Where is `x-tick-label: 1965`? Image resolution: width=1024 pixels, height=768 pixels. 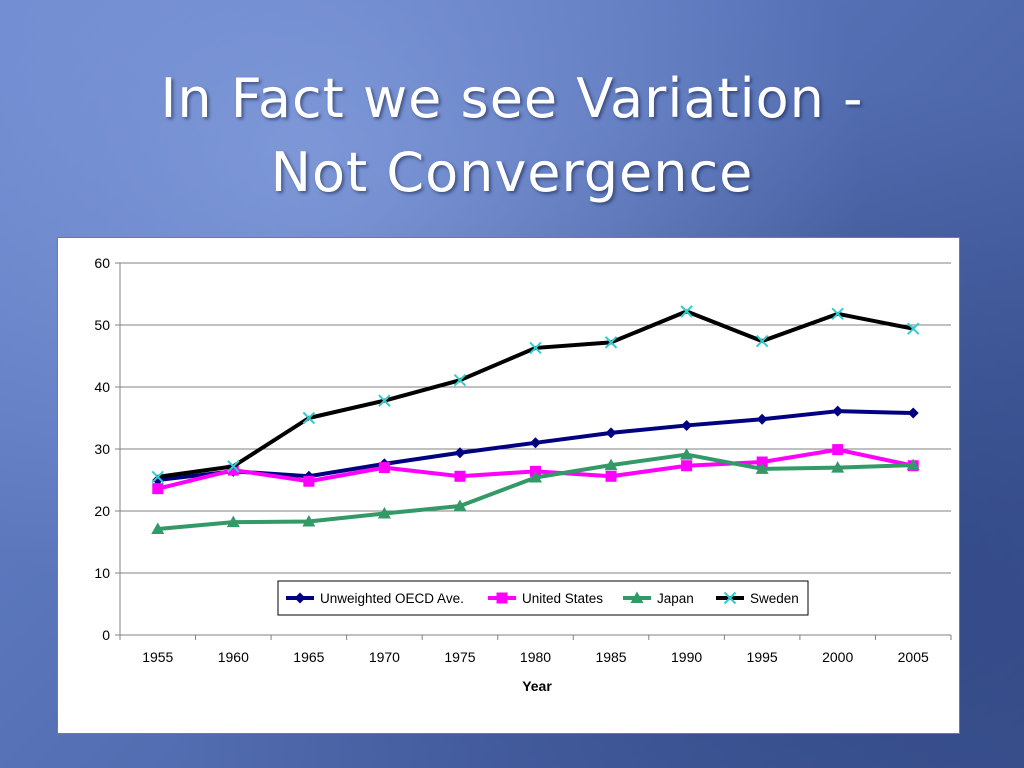 x-tick-label: 1965 is located at coordinates (308, 657).